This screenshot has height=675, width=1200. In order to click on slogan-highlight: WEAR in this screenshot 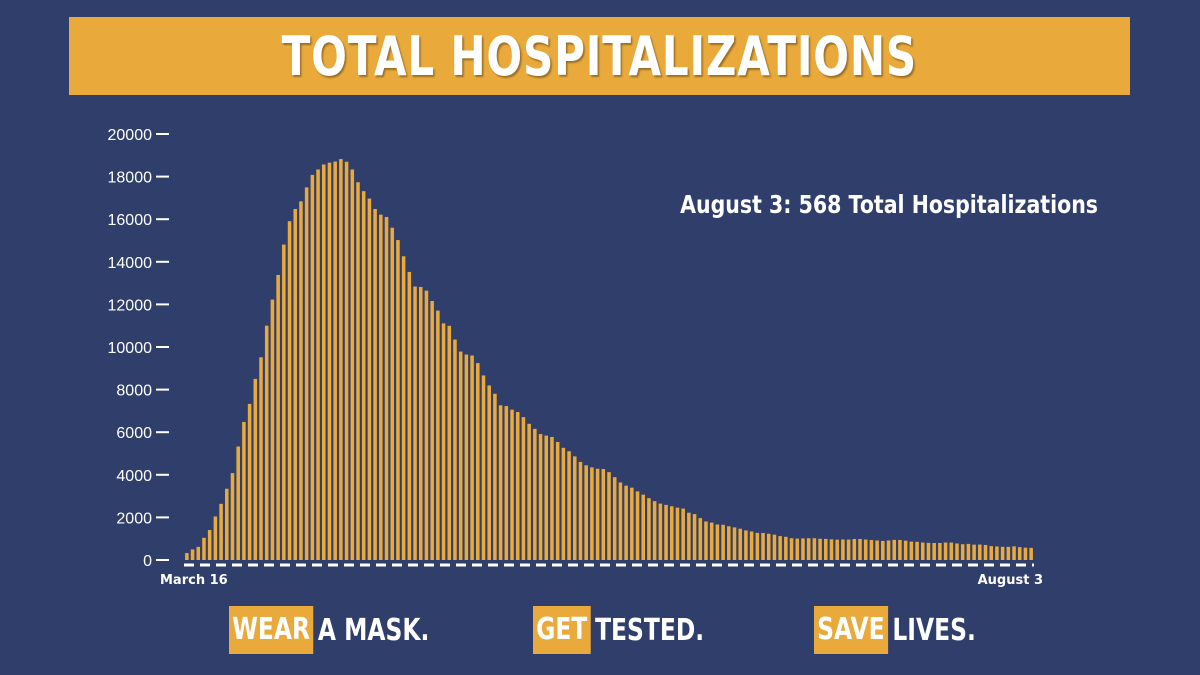, I will do `click(271, 630)`.